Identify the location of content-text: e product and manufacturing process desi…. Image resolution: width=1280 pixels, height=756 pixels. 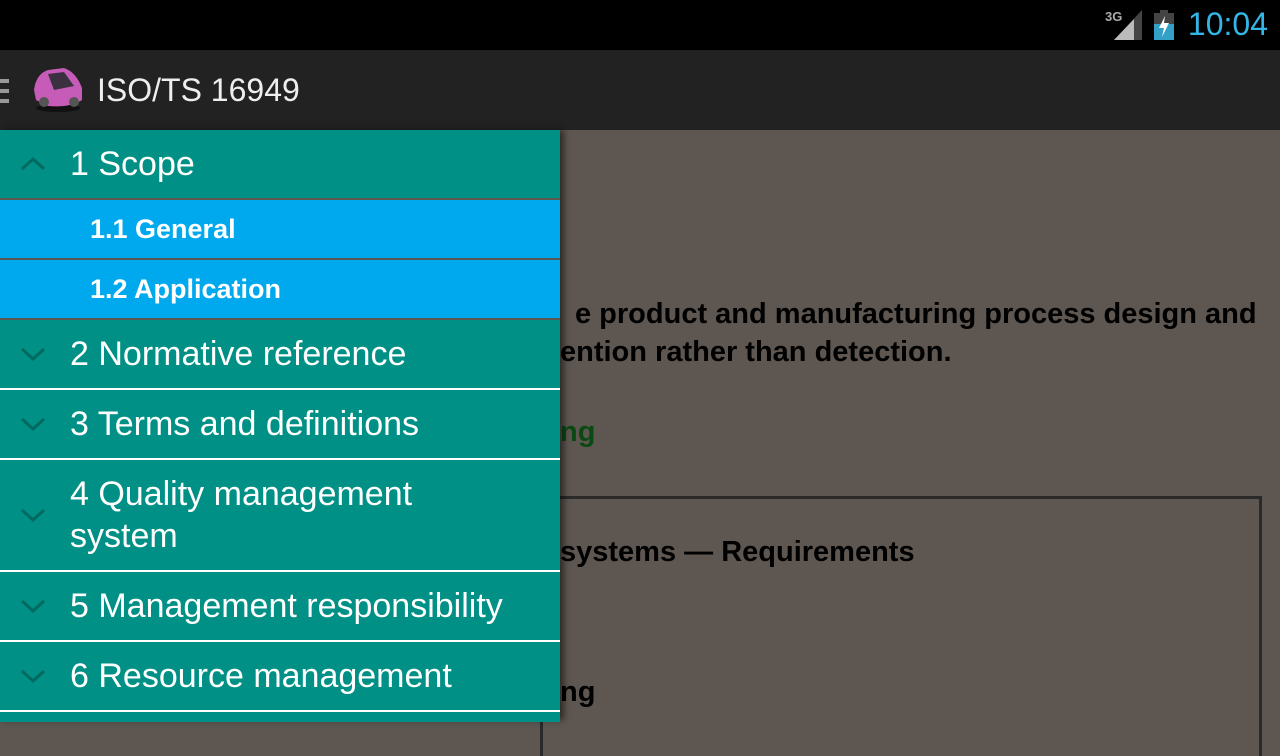
(916, 314).